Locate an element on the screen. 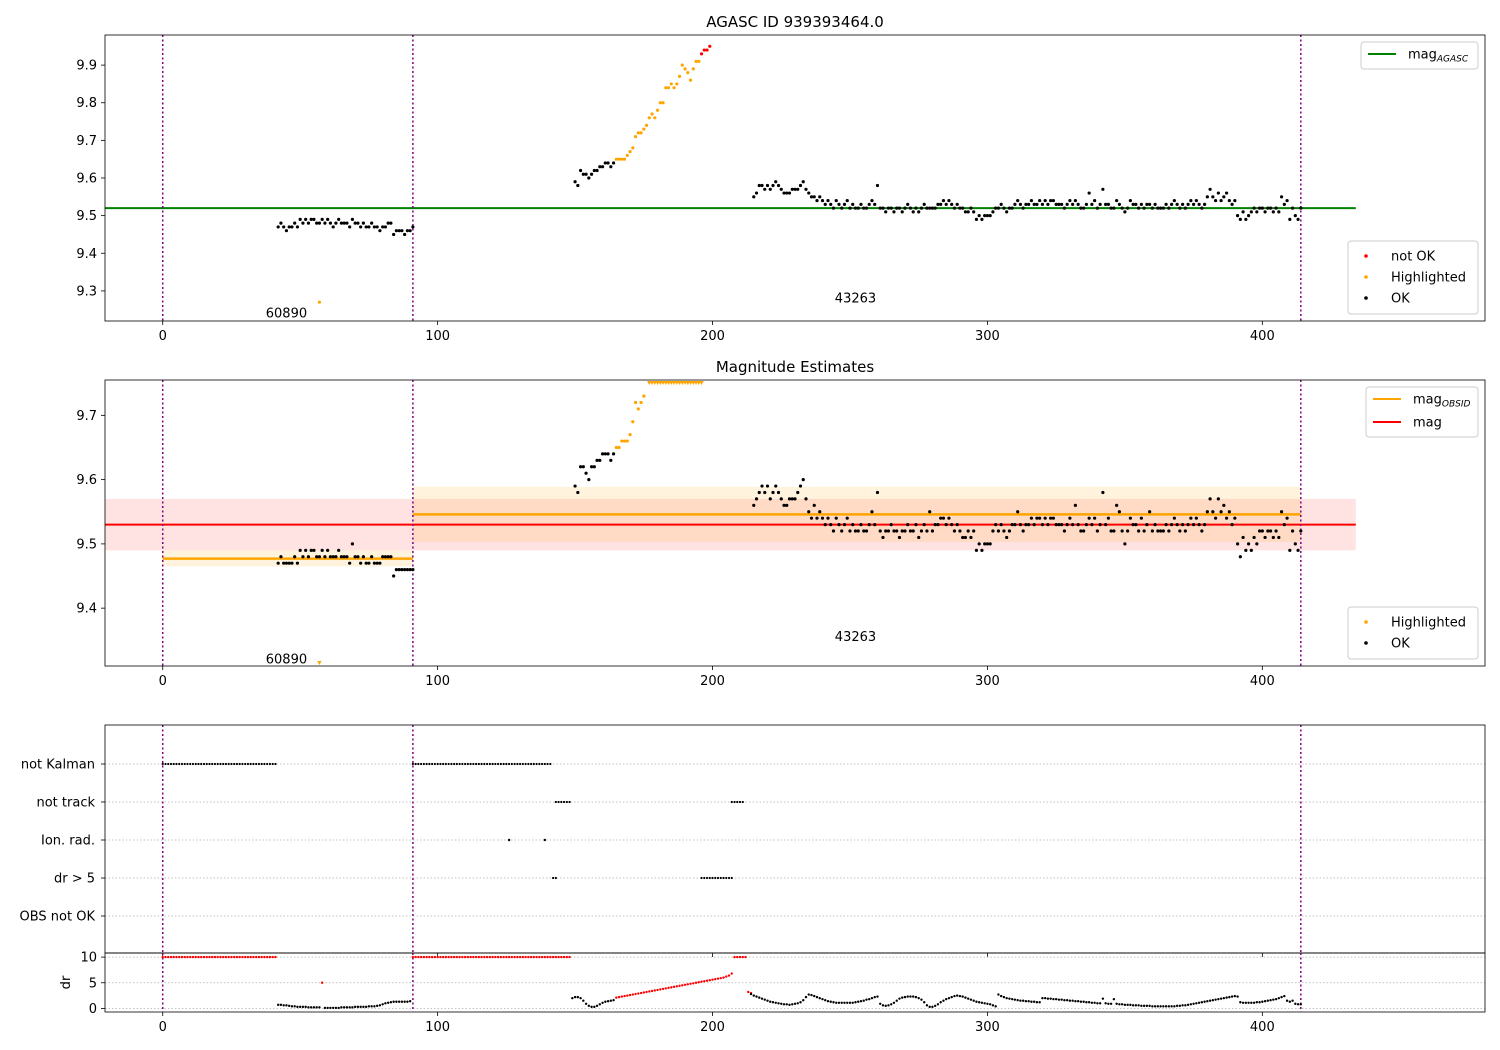 Image resolution: width=1500 pixels, height=1050 pixels. legend-label: OK is located at coordinates (1400, 299).